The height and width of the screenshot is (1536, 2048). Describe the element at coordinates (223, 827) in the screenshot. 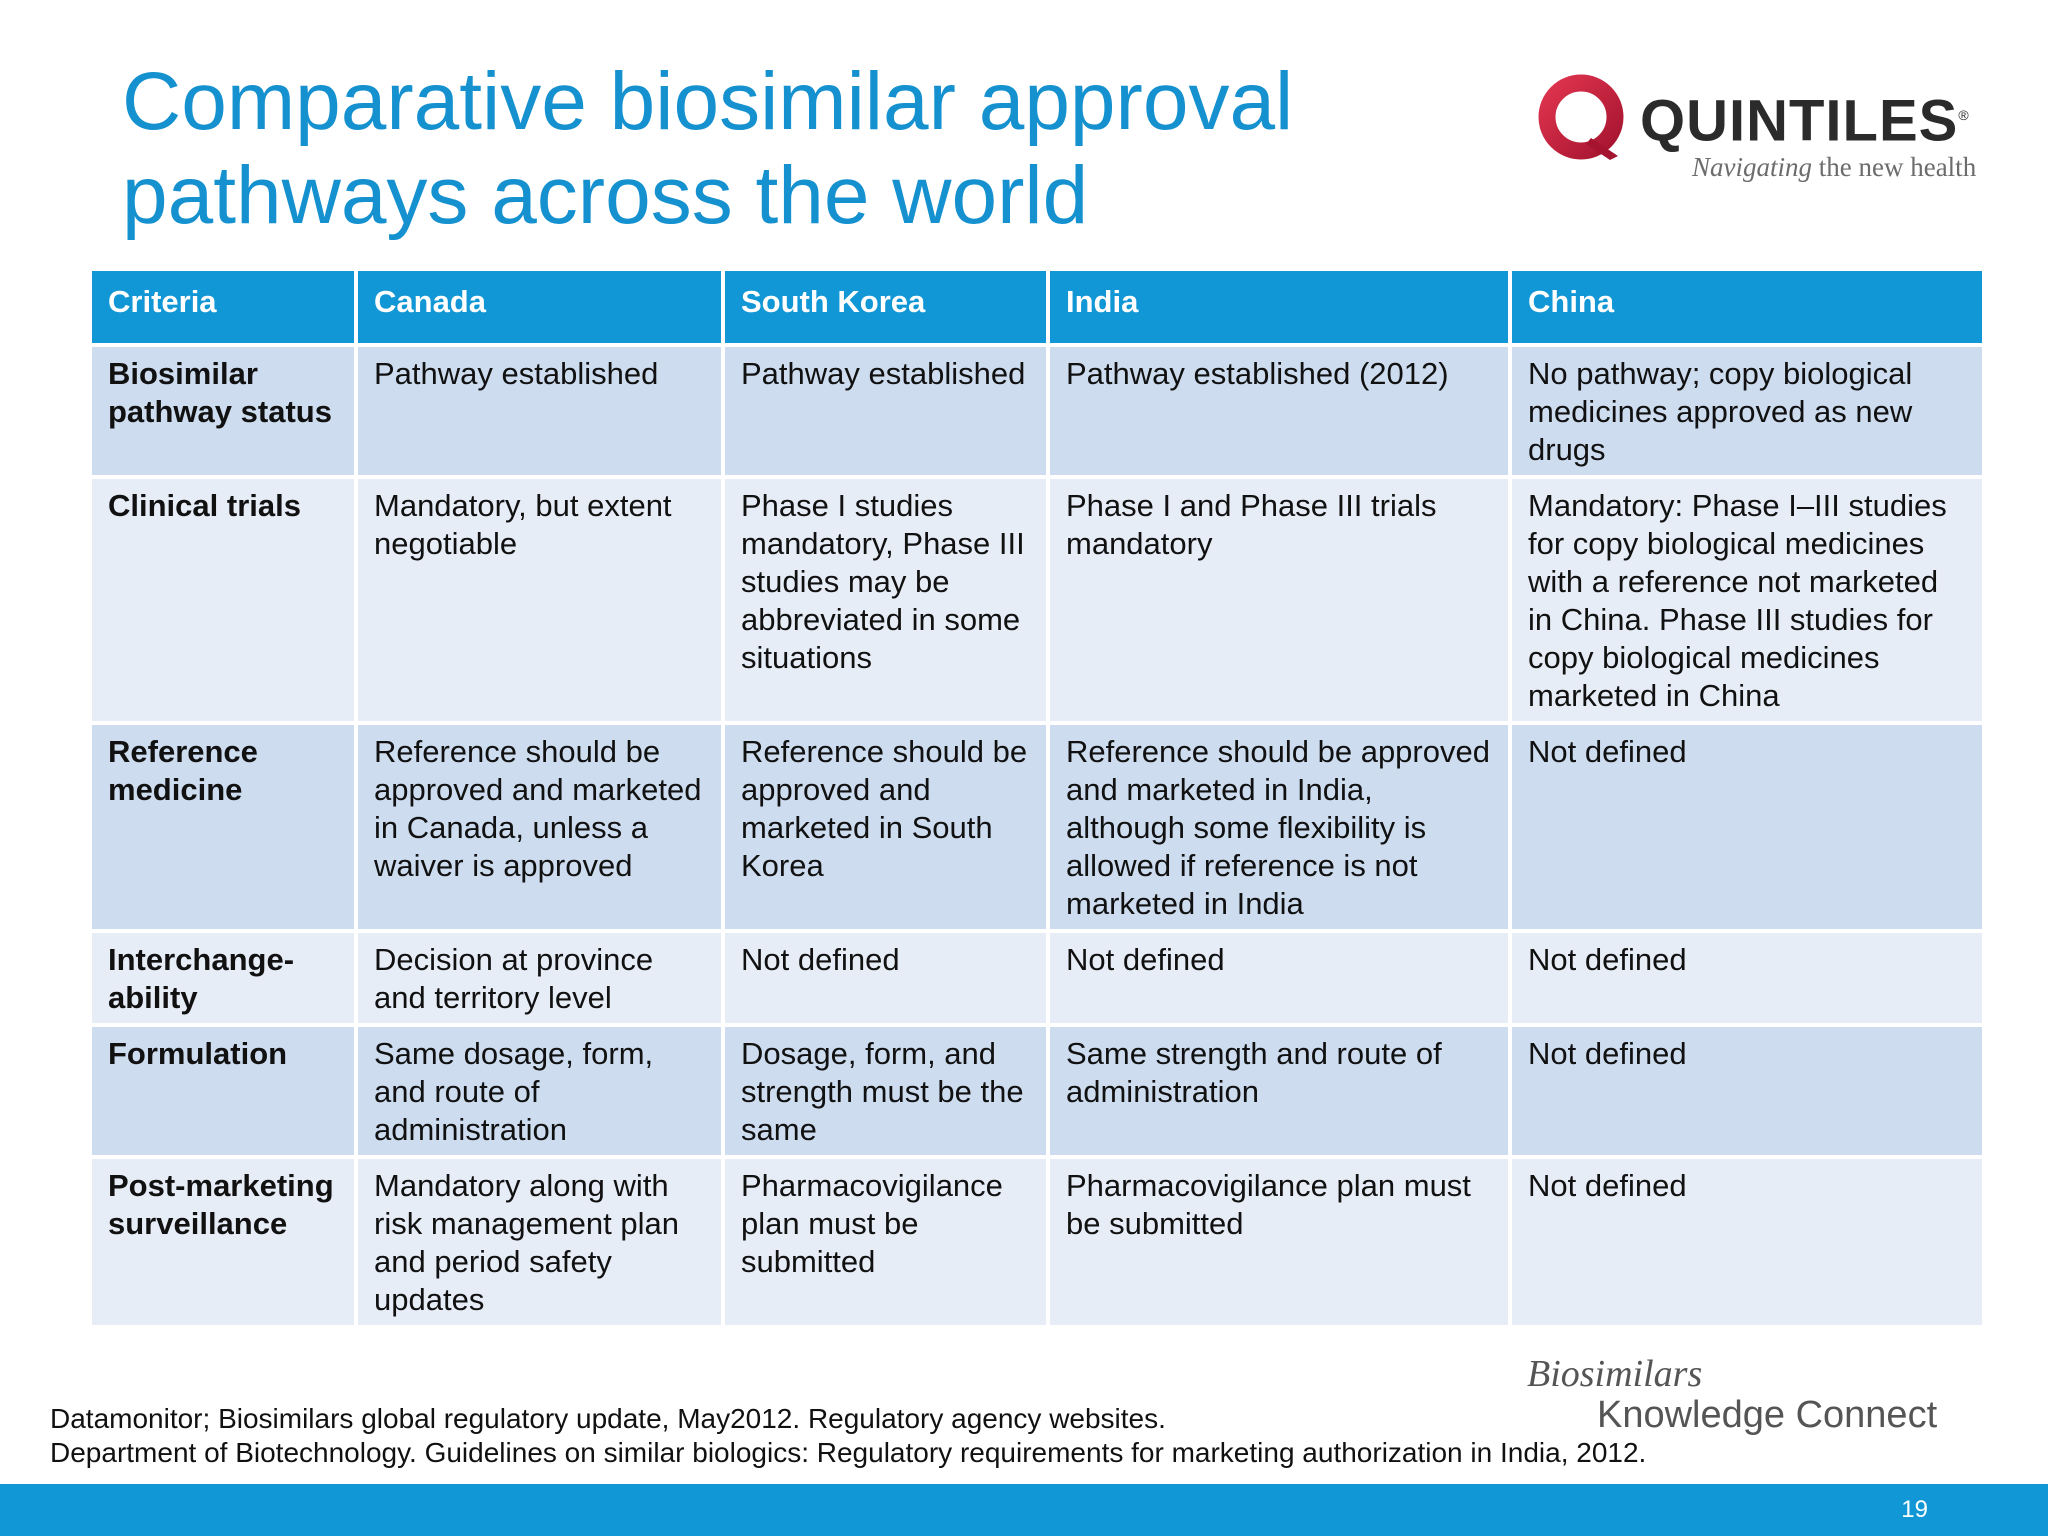

I see `criteria-cell: Reference medicine` at that location.